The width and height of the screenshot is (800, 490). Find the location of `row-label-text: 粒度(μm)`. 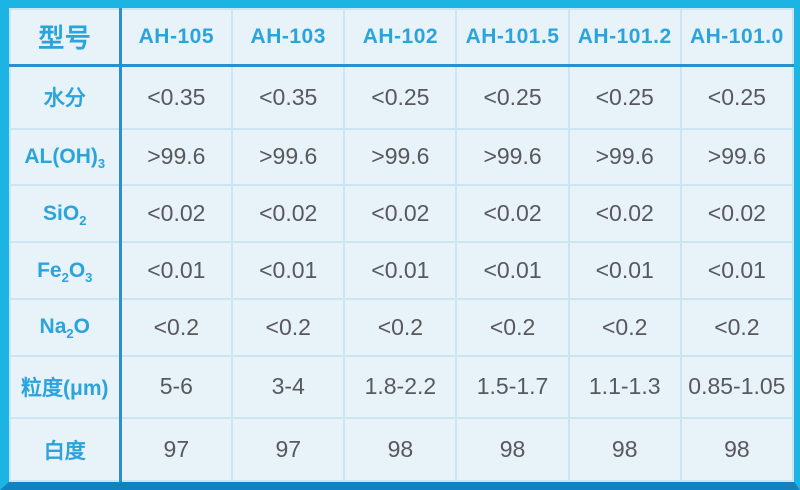

row-label-text: 粒度(μm) is located at coordinates (64, 388).